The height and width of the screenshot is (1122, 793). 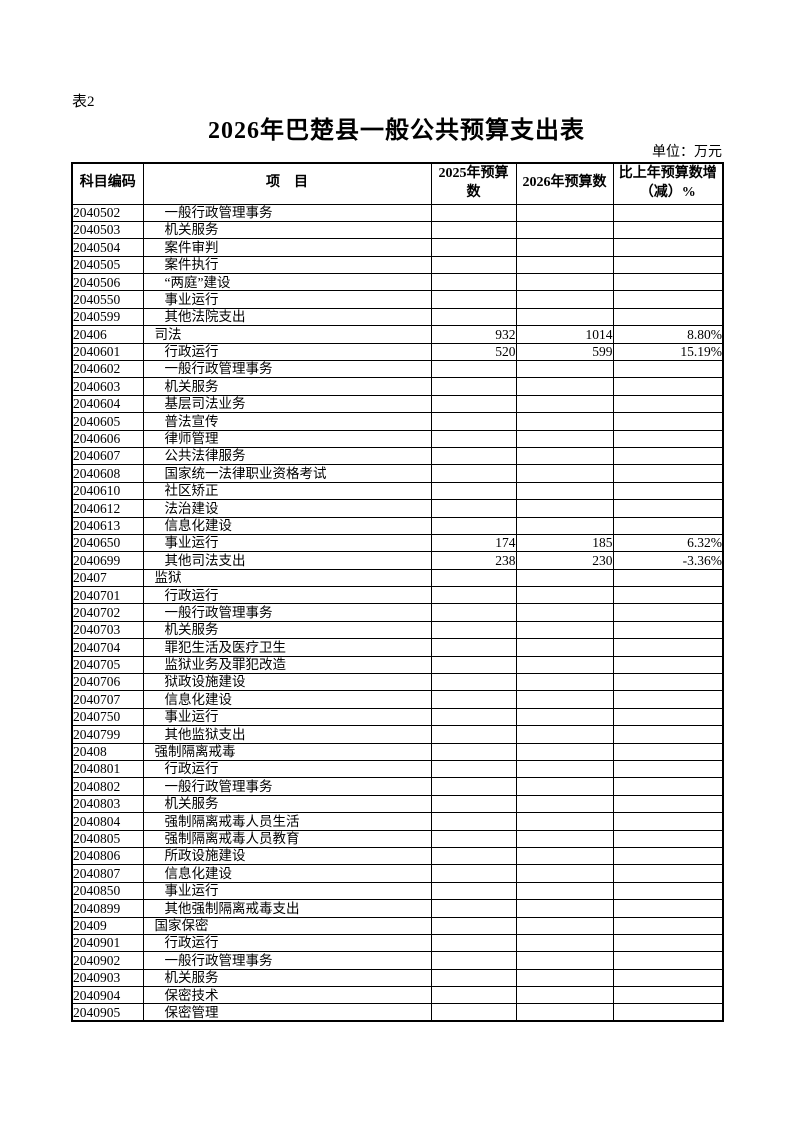 I want to click on table-row: 2040601 行政运行 520 599 15.19%, so click(x=397, y=352).